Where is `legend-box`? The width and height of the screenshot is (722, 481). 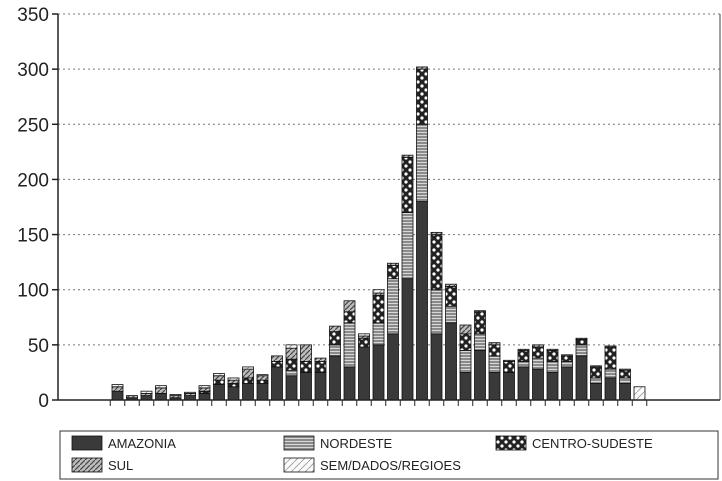
legend-box is located at coordinates (389, 455).